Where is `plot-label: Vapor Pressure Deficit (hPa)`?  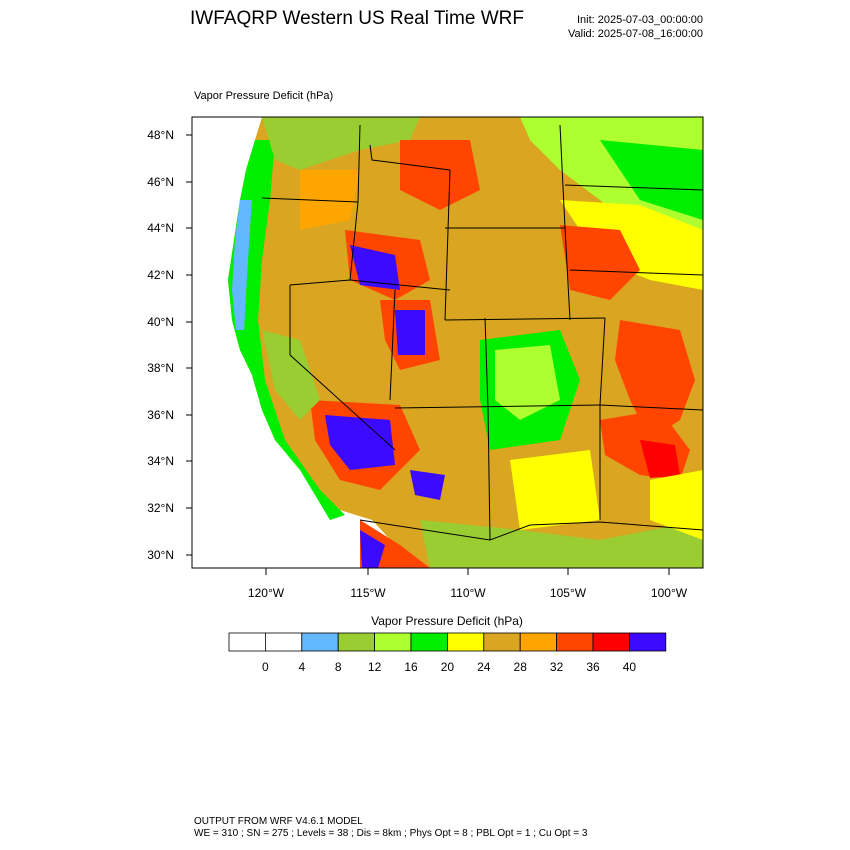 plot-label: Vapor Pressure Deficit (hPa) is located at coordinates (264, 96).